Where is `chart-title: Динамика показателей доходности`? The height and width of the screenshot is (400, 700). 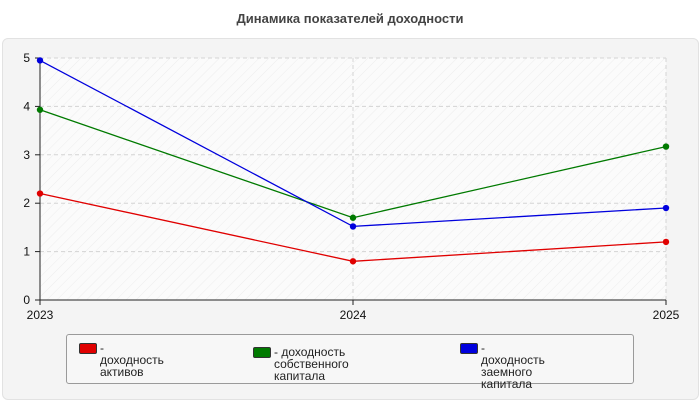
chart-title: Динамика показателей доходности is located at coordinates (350, 18).